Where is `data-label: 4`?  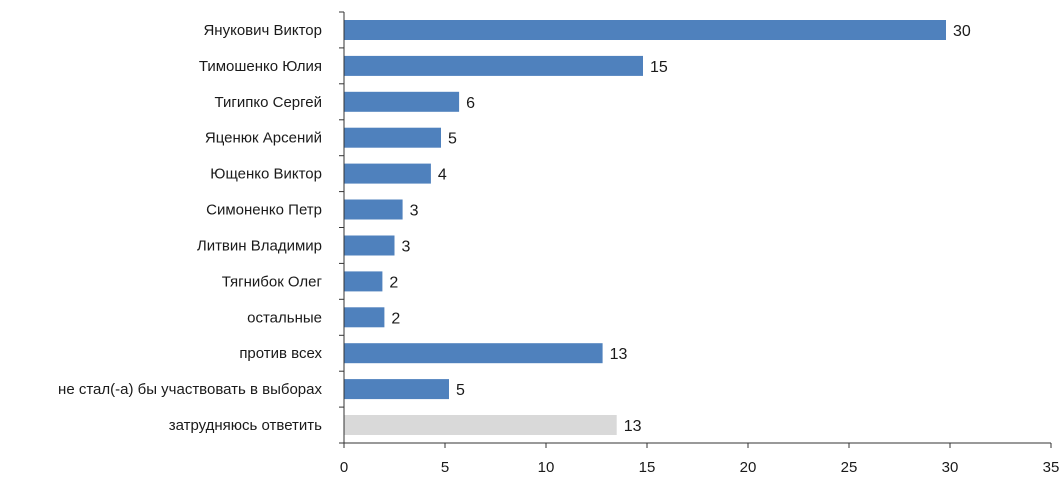
data-label: 4 is located at coordinates (442, 175).